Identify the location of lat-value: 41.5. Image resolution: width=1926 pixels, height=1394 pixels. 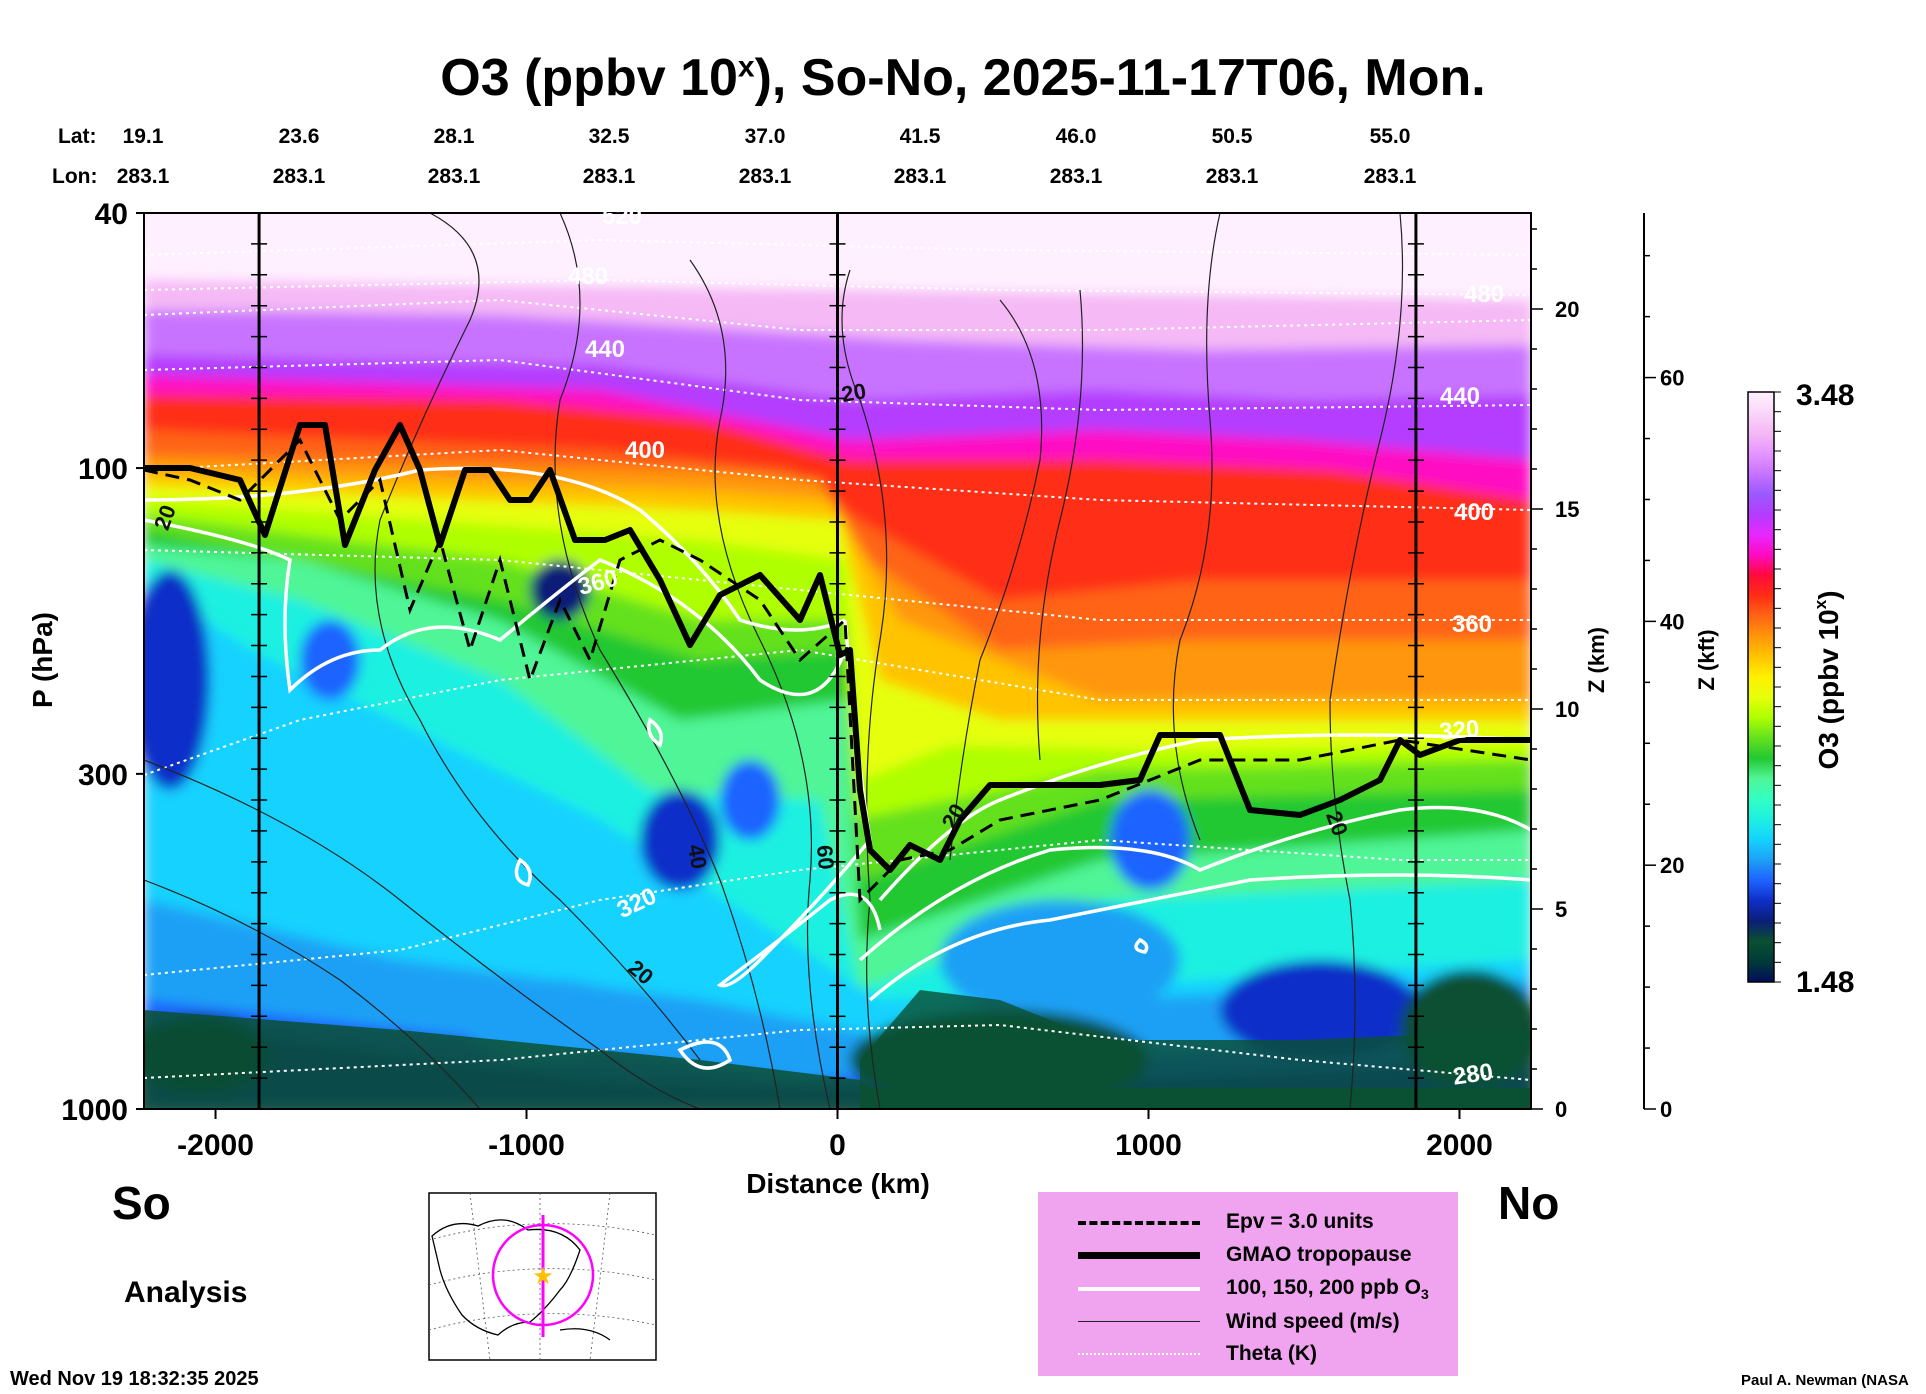
(920, 136).